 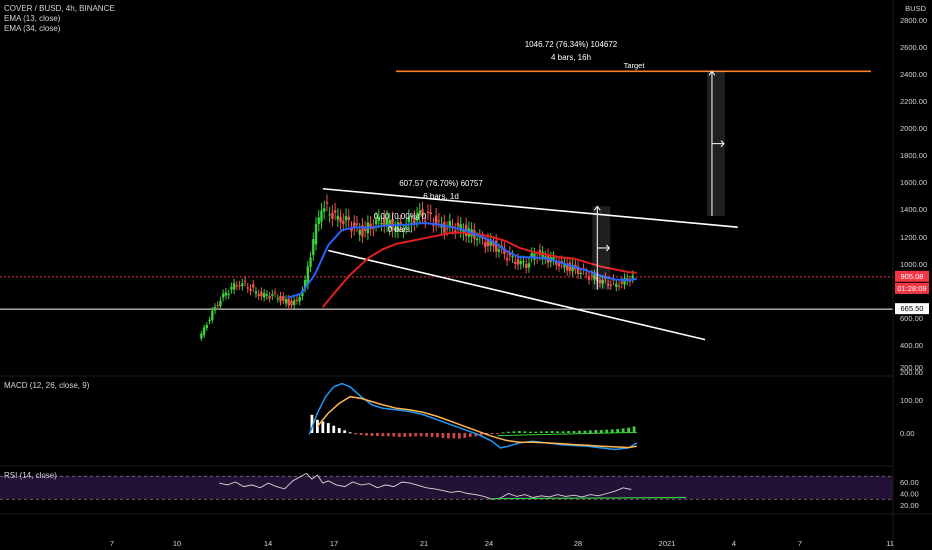 I want to click on price-tick-label: 1800.00, so click(x=913, y=155).